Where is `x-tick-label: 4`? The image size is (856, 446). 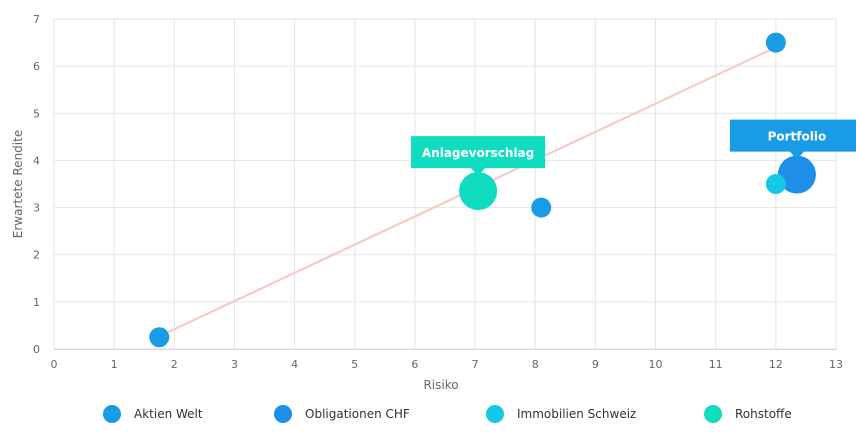
x-tick-label: 4 is located at coordinates (294, 364).